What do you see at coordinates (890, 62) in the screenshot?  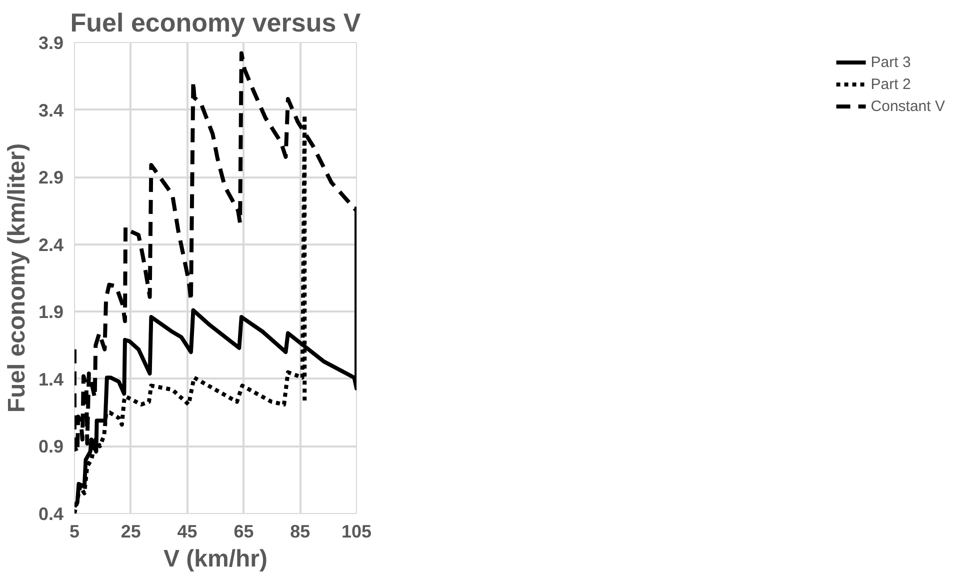 I see `legend-label: Part 3` at bounding box center [890, 62].